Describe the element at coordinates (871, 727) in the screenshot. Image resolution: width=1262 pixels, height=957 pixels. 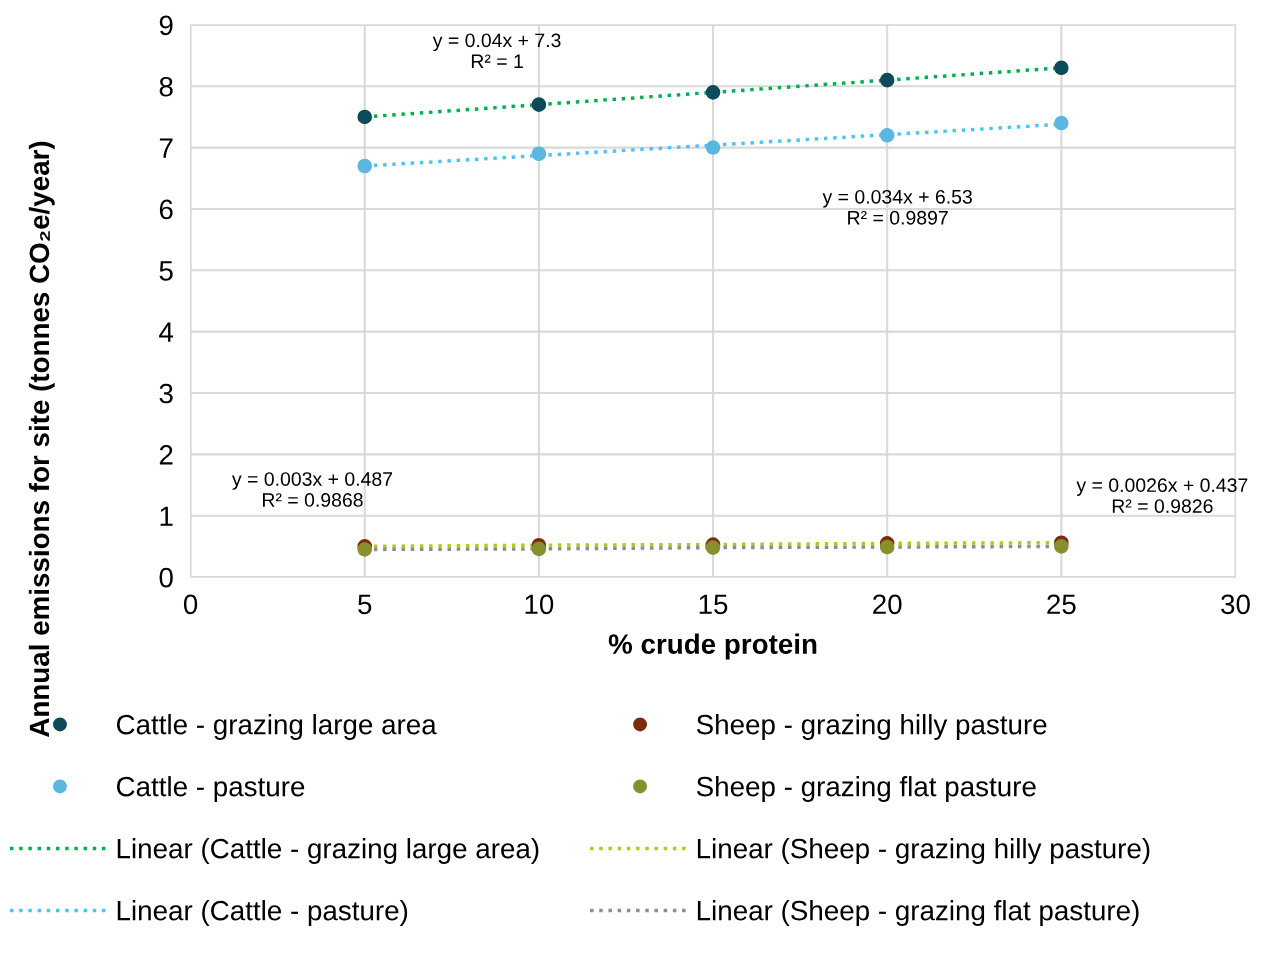
I see `legend-label: Sheep - grazing hilly pasture` at that location.